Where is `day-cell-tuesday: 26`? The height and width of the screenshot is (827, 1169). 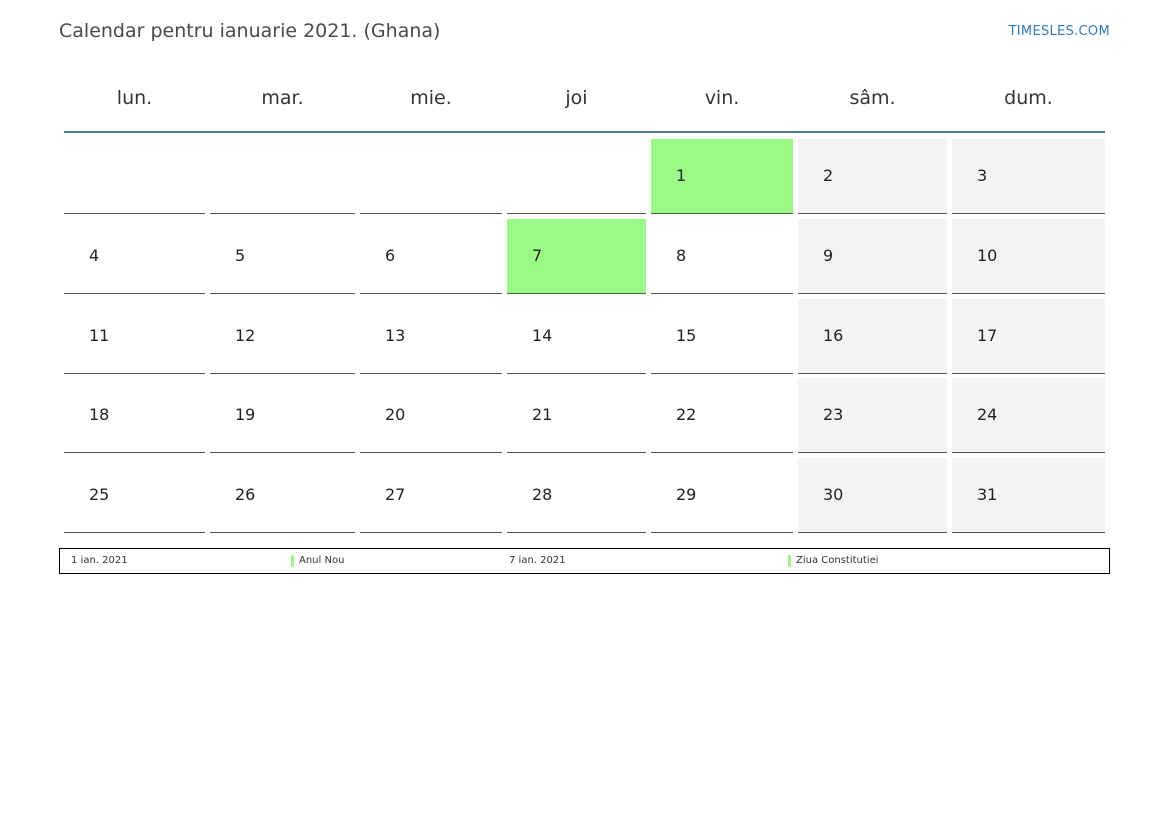
day-cell-tuesday: 26 is located at coordinates (282, 495).